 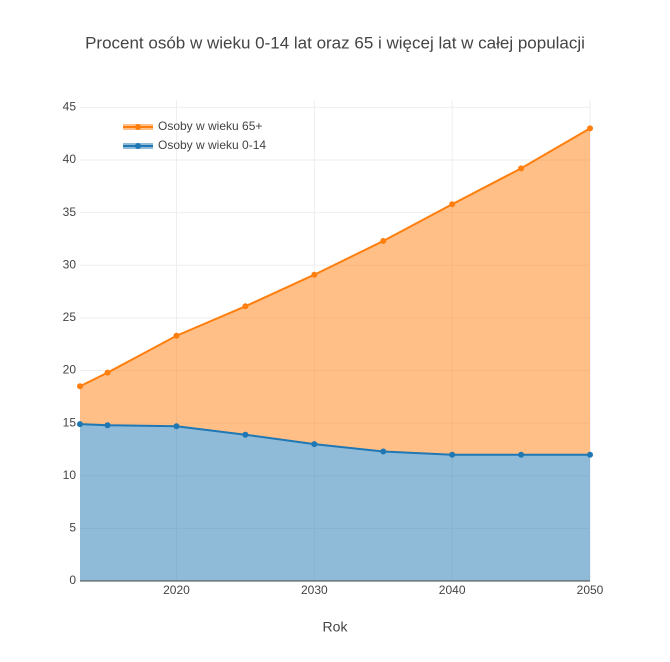 What do you see at coordinates (72, 528) in the screenshot?
I see `y-tick-label: 5` at bounding box center [72, 528].